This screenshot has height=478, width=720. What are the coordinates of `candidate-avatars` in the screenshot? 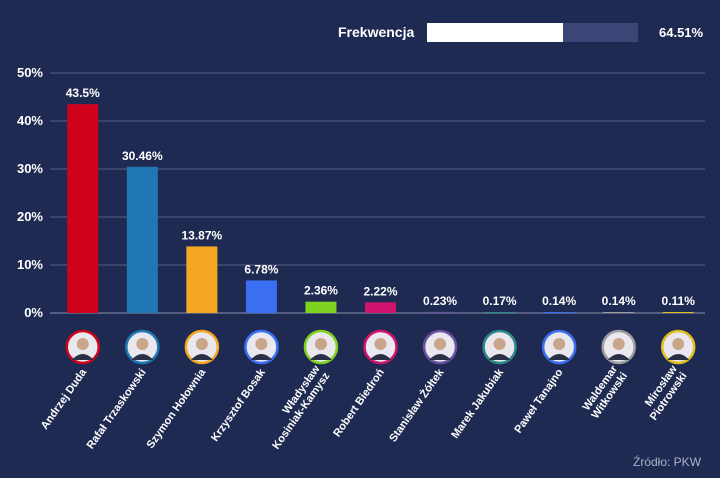 It's located at (380, 347).